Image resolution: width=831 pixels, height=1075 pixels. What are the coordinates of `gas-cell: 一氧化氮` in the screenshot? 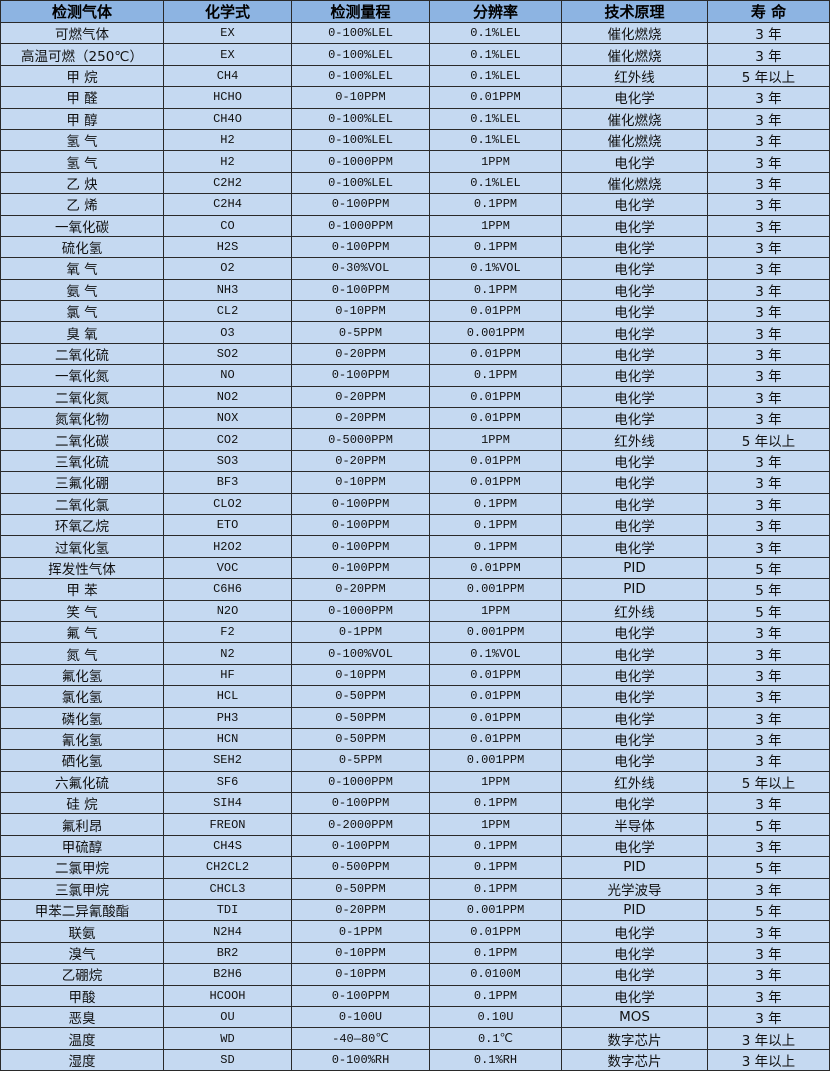 It's located at (82, 375).